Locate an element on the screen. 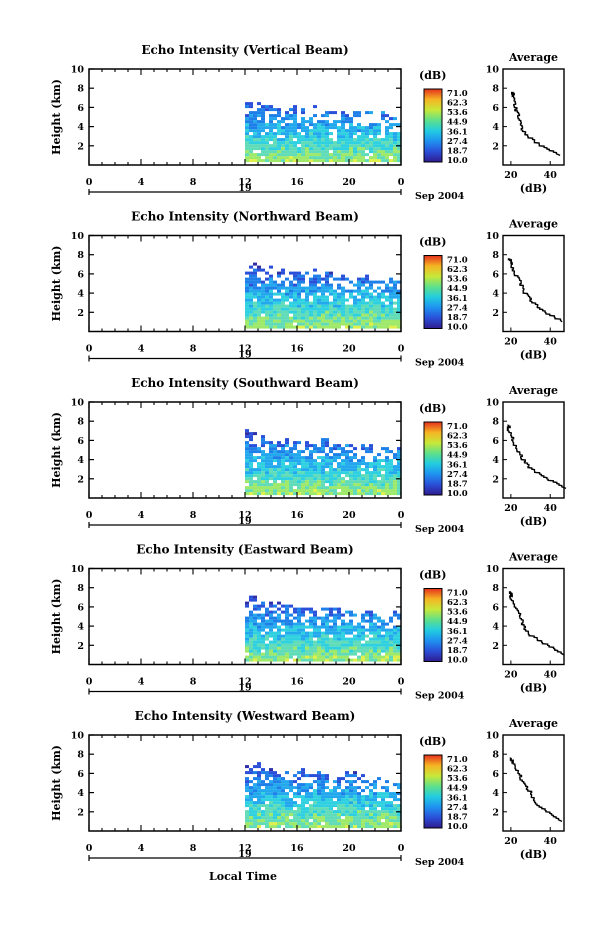 The image size is (616, 934). colorbar-label: 53.6 is located at coordinates (457, 280).